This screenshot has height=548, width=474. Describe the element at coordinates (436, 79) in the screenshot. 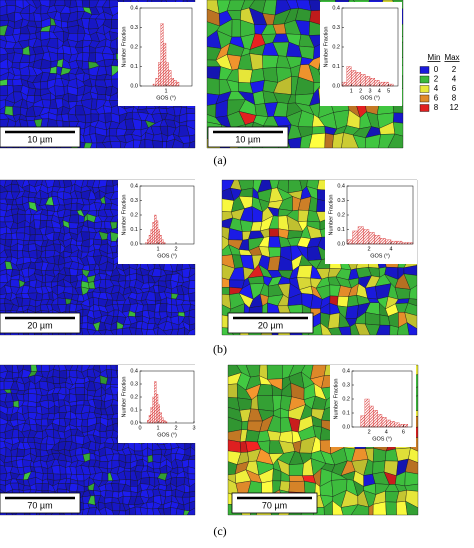

I see `legend-min: 2` at that location.